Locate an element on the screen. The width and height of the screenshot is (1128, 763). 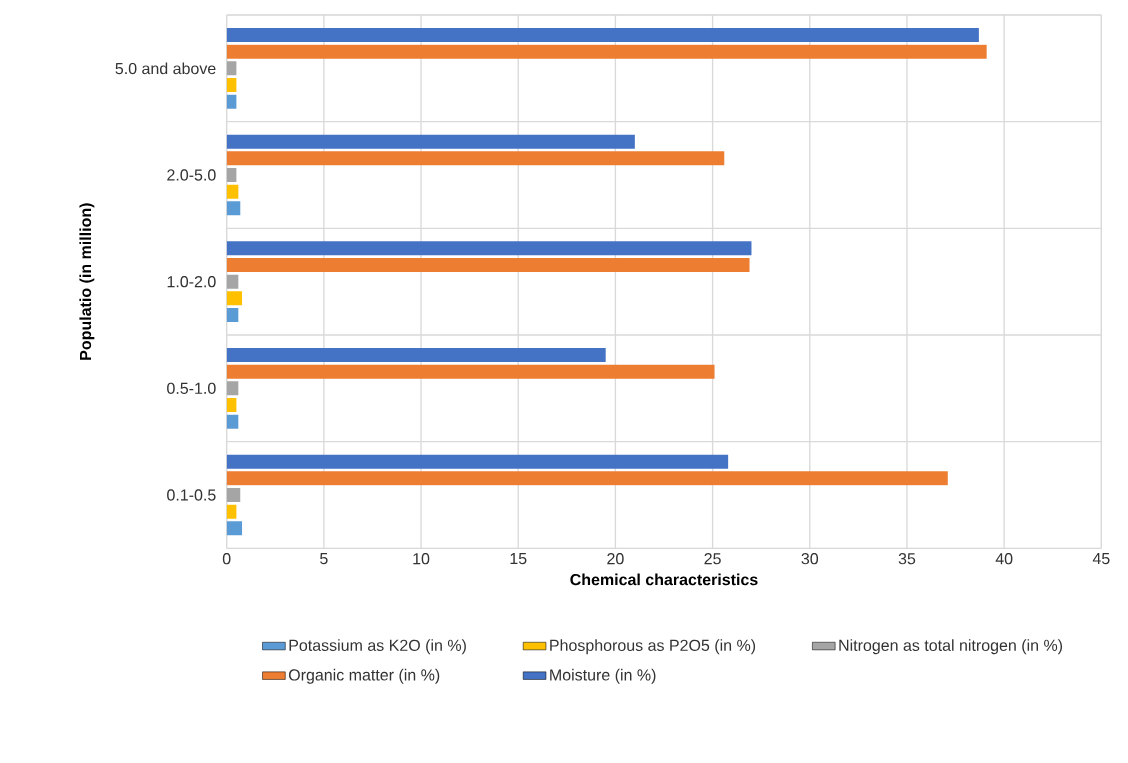
x-tick-label: 0 is located at coordinates (226, 559).